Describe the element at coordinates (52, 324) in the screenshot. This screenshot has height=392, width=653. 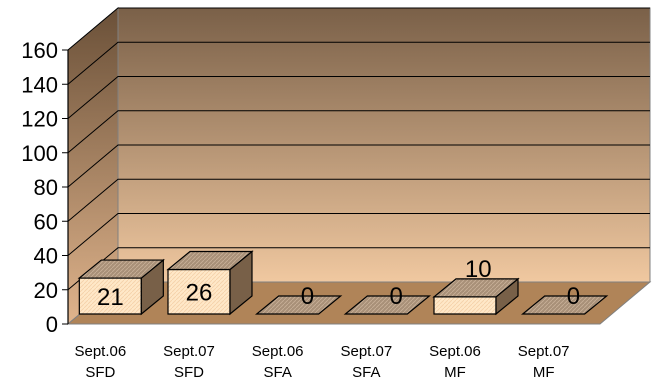
I see `y-tick-label: 0` at that location.